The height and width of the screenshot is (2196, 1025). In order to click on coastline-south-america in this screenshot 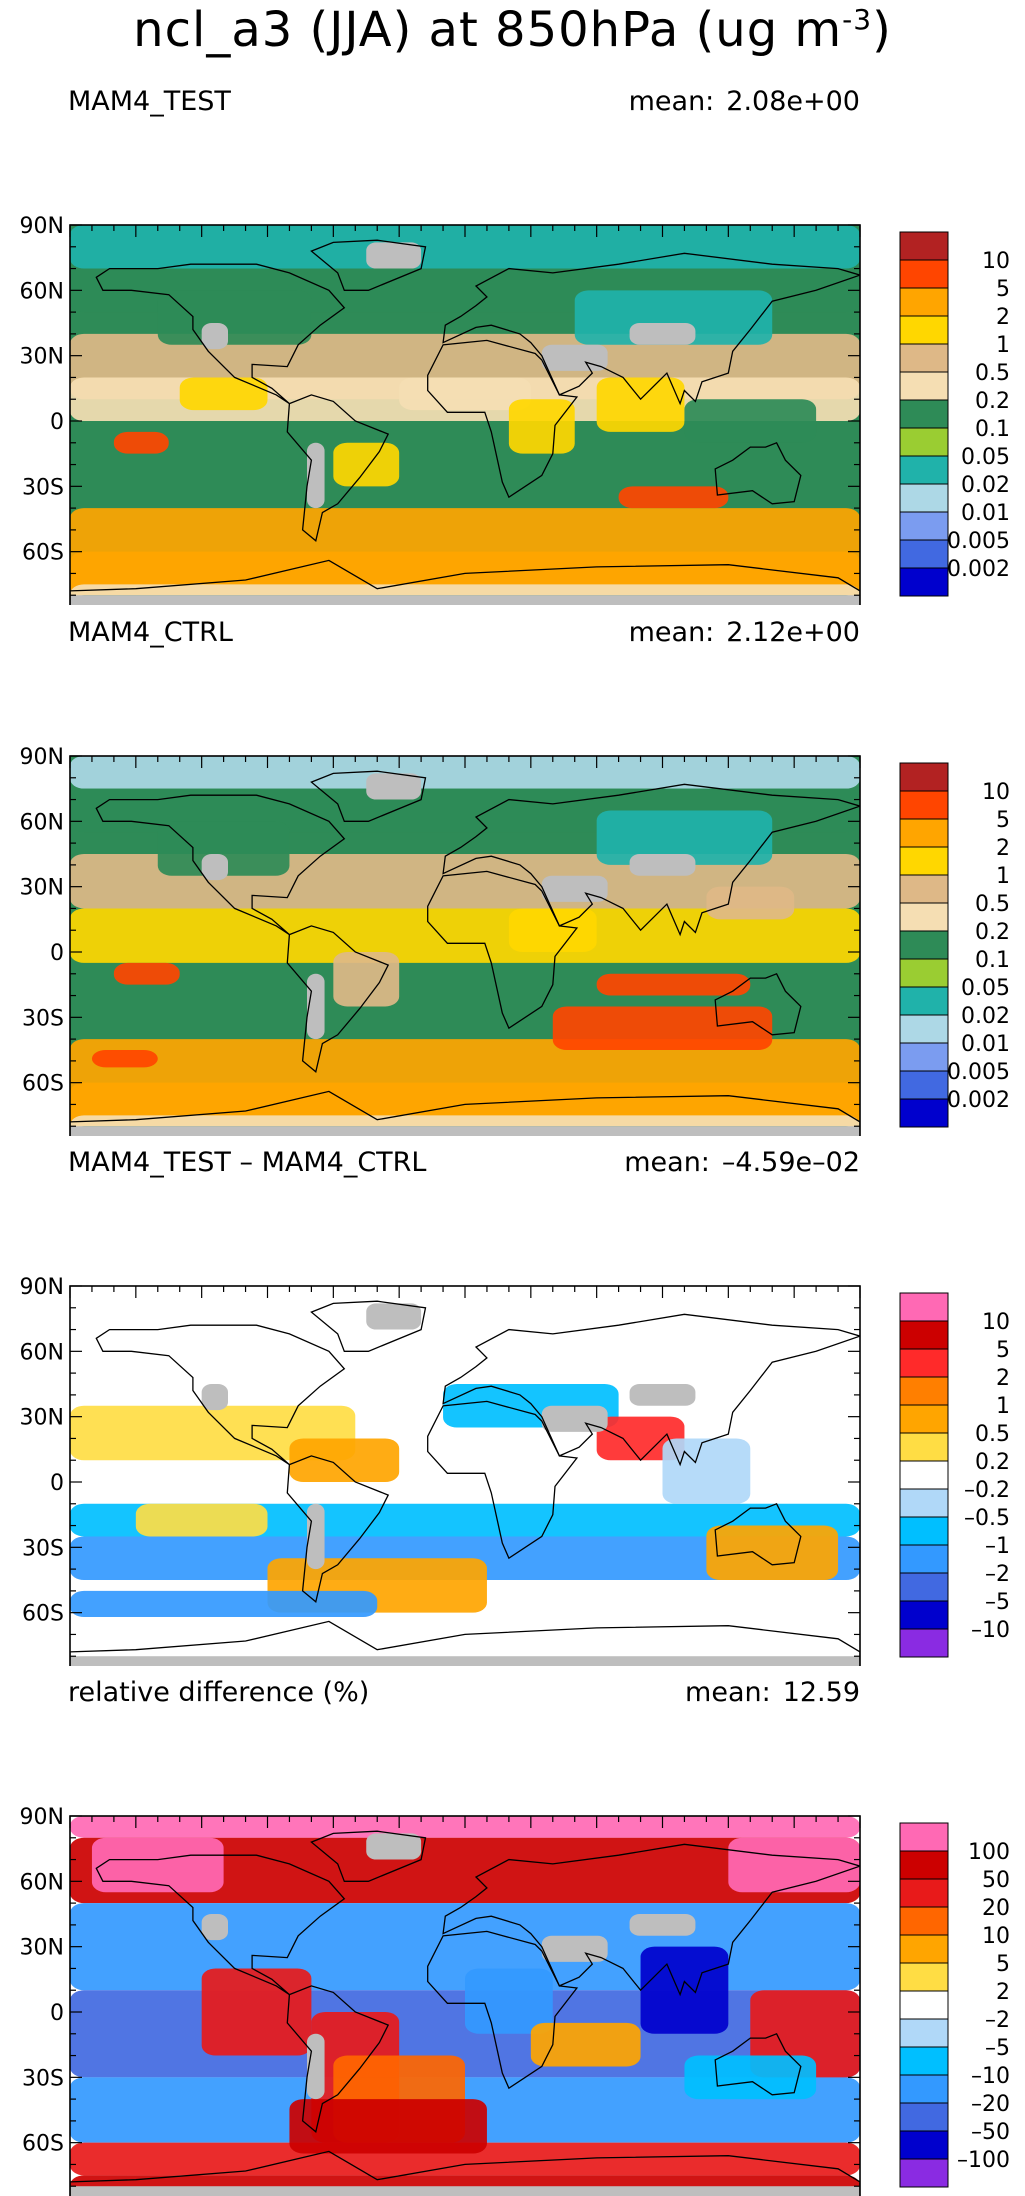, I will do `click(338, 468)`.